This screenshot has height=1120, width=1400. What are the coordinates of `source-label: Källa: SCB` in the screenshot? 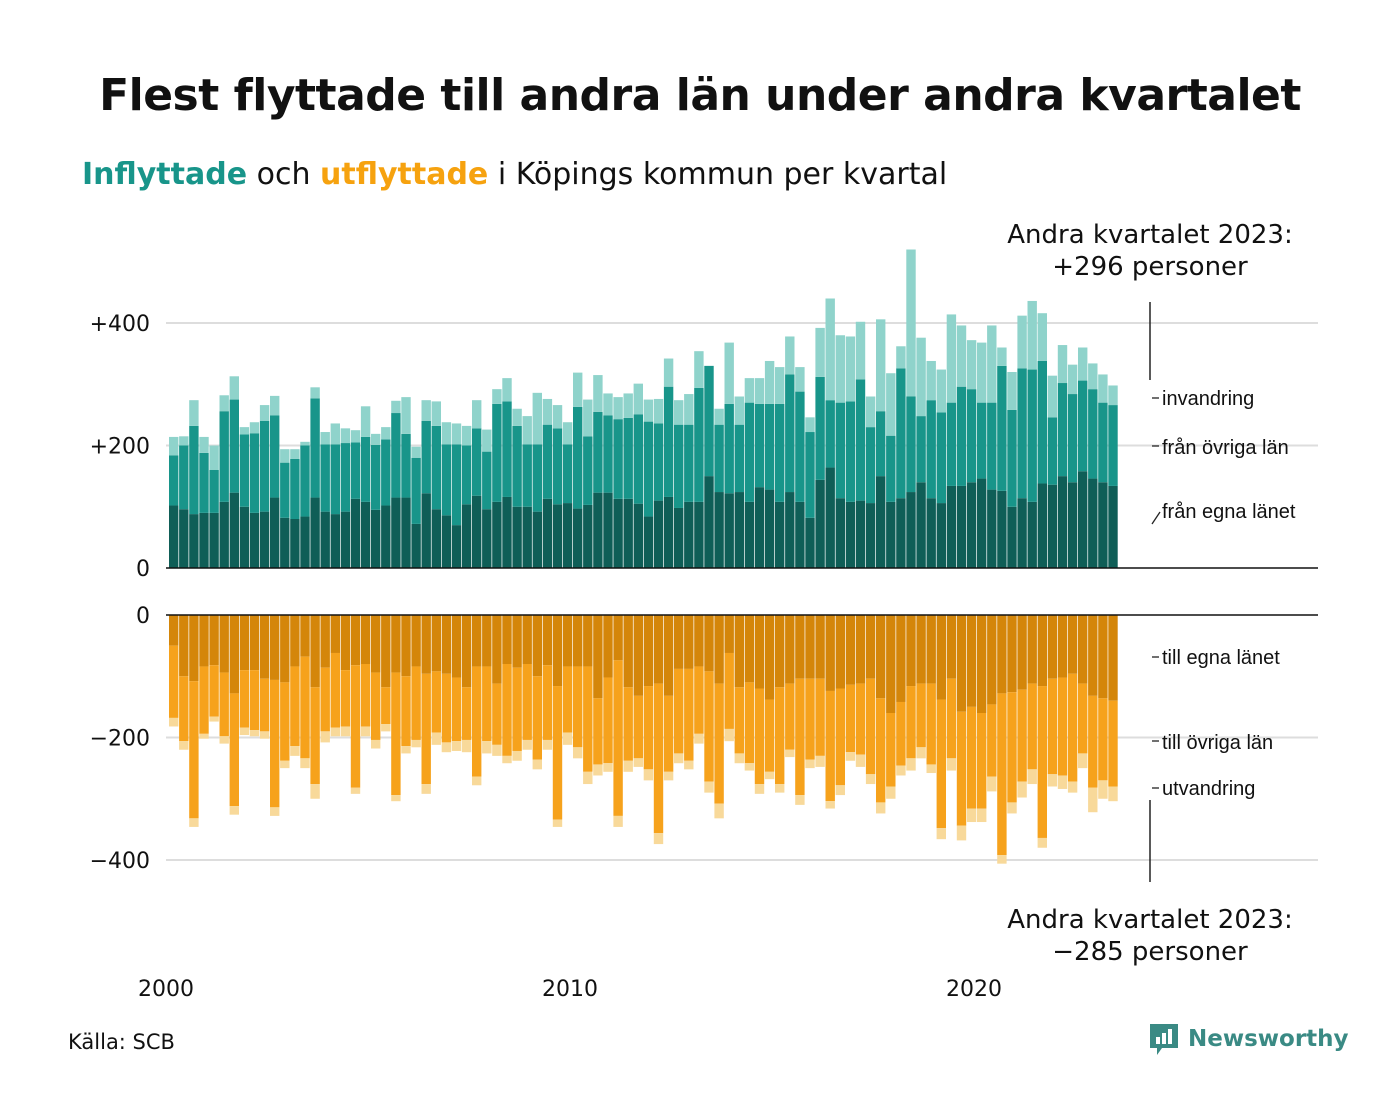 It's located at (121, 1042).